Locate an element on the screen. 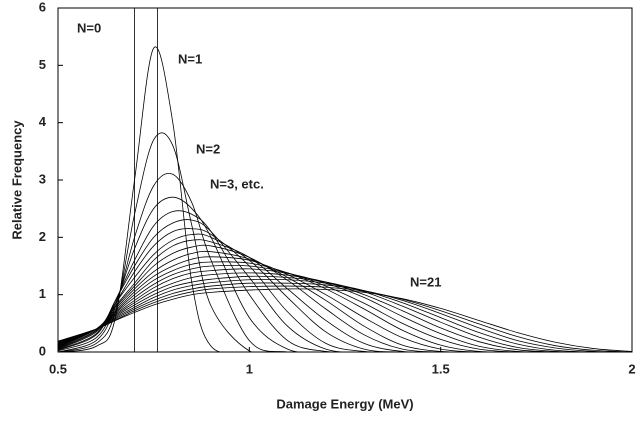 This screenshot has width=636, height=425. y-axis-label: Relative Frequency is located at coordinates (16, 180).